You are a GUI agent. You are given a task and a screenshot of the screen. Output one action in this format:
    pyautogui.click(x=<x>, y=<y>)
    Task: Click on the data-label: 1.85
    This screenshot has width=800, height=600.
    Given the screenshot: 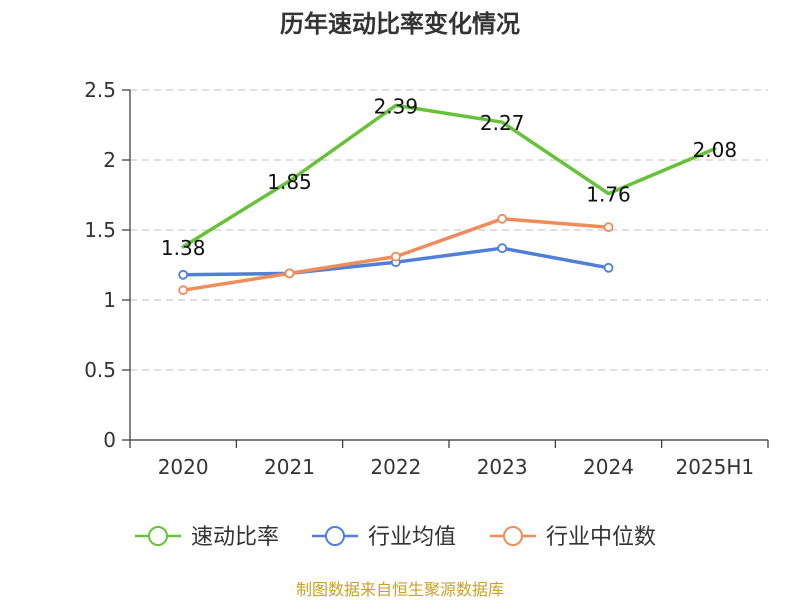 What is the action you would take?
    pyautogui.click(x=289, y=182)
    